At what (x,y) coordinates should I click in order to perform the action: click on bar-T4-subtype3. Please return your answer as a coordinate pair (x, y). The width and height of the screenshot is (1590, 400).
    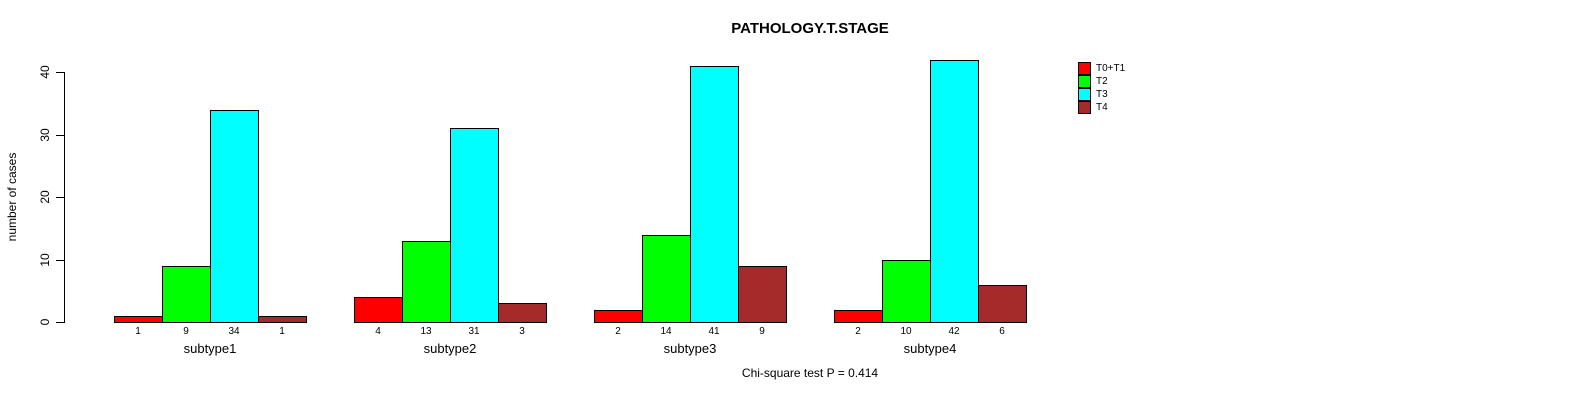
    Looking at the image, I should click on (762, 294).